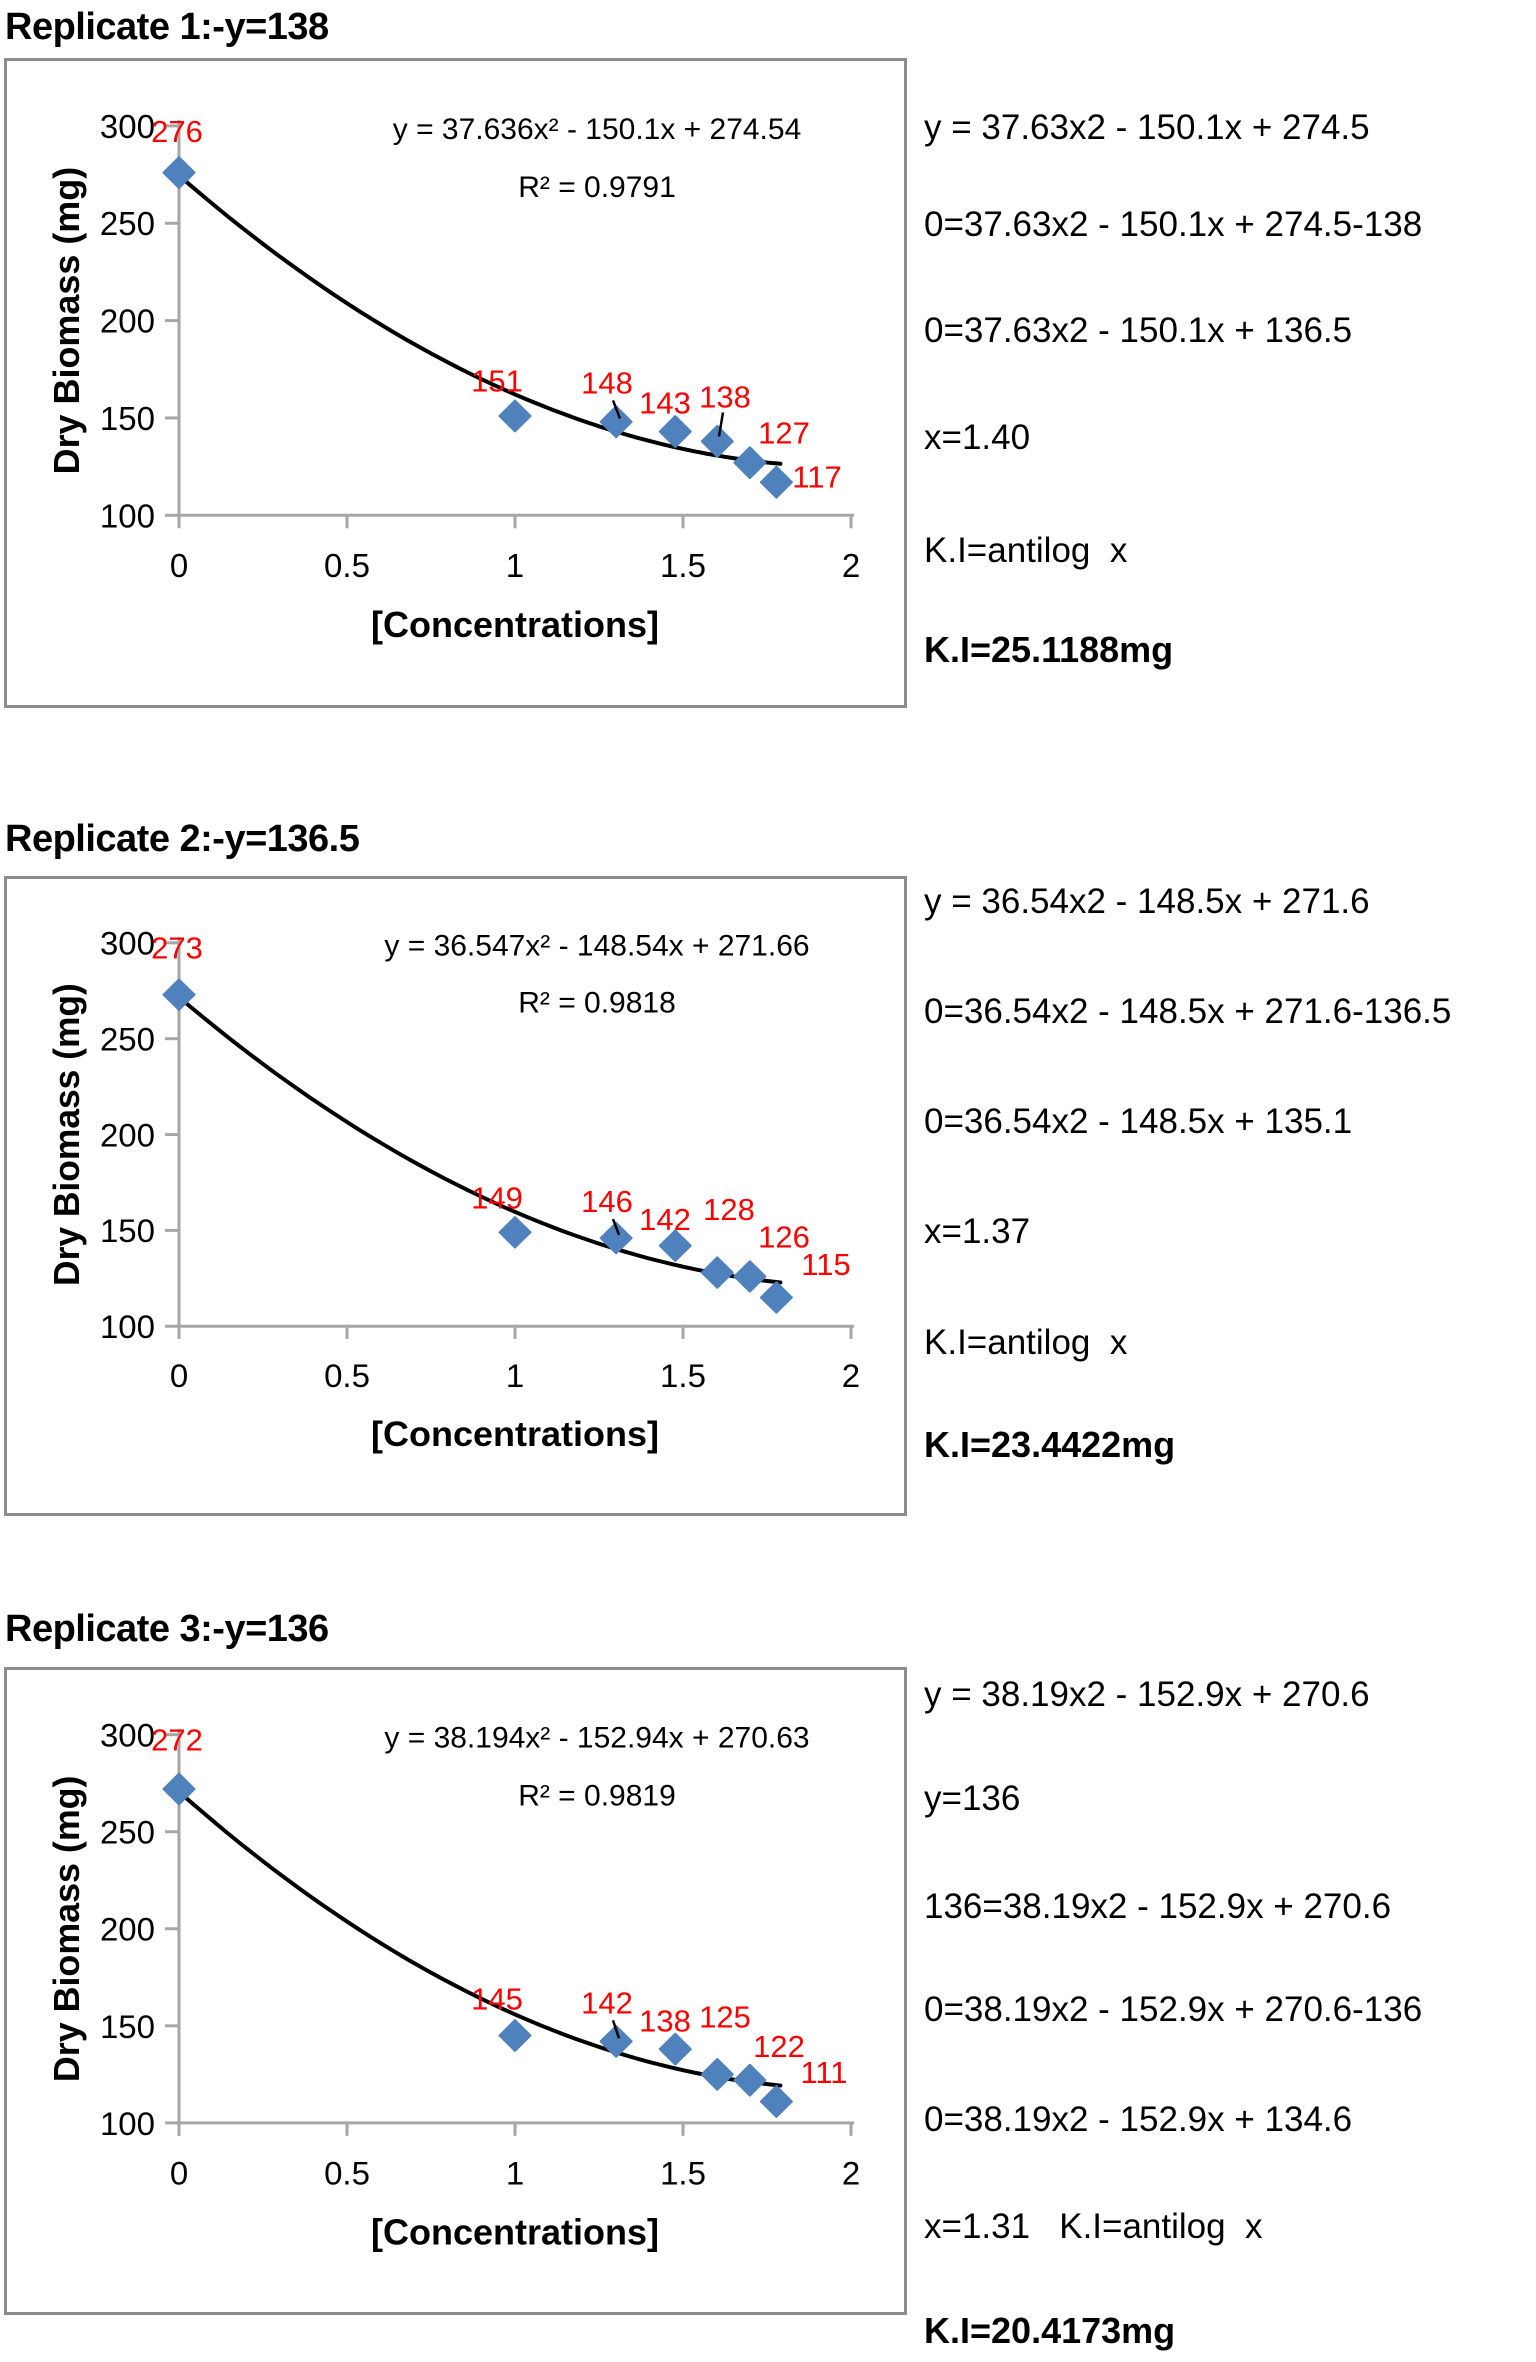 Image resolution: width=1536 pixels, height=2362 pixels. I want to click on svg-text: 148, so click(607, 383).